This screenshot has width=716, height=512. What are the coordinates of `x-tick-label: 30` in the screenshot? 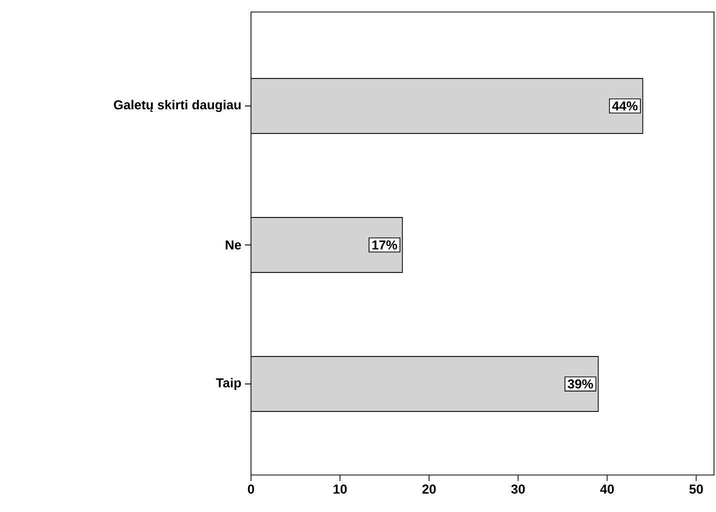 It's located at (518, 489).